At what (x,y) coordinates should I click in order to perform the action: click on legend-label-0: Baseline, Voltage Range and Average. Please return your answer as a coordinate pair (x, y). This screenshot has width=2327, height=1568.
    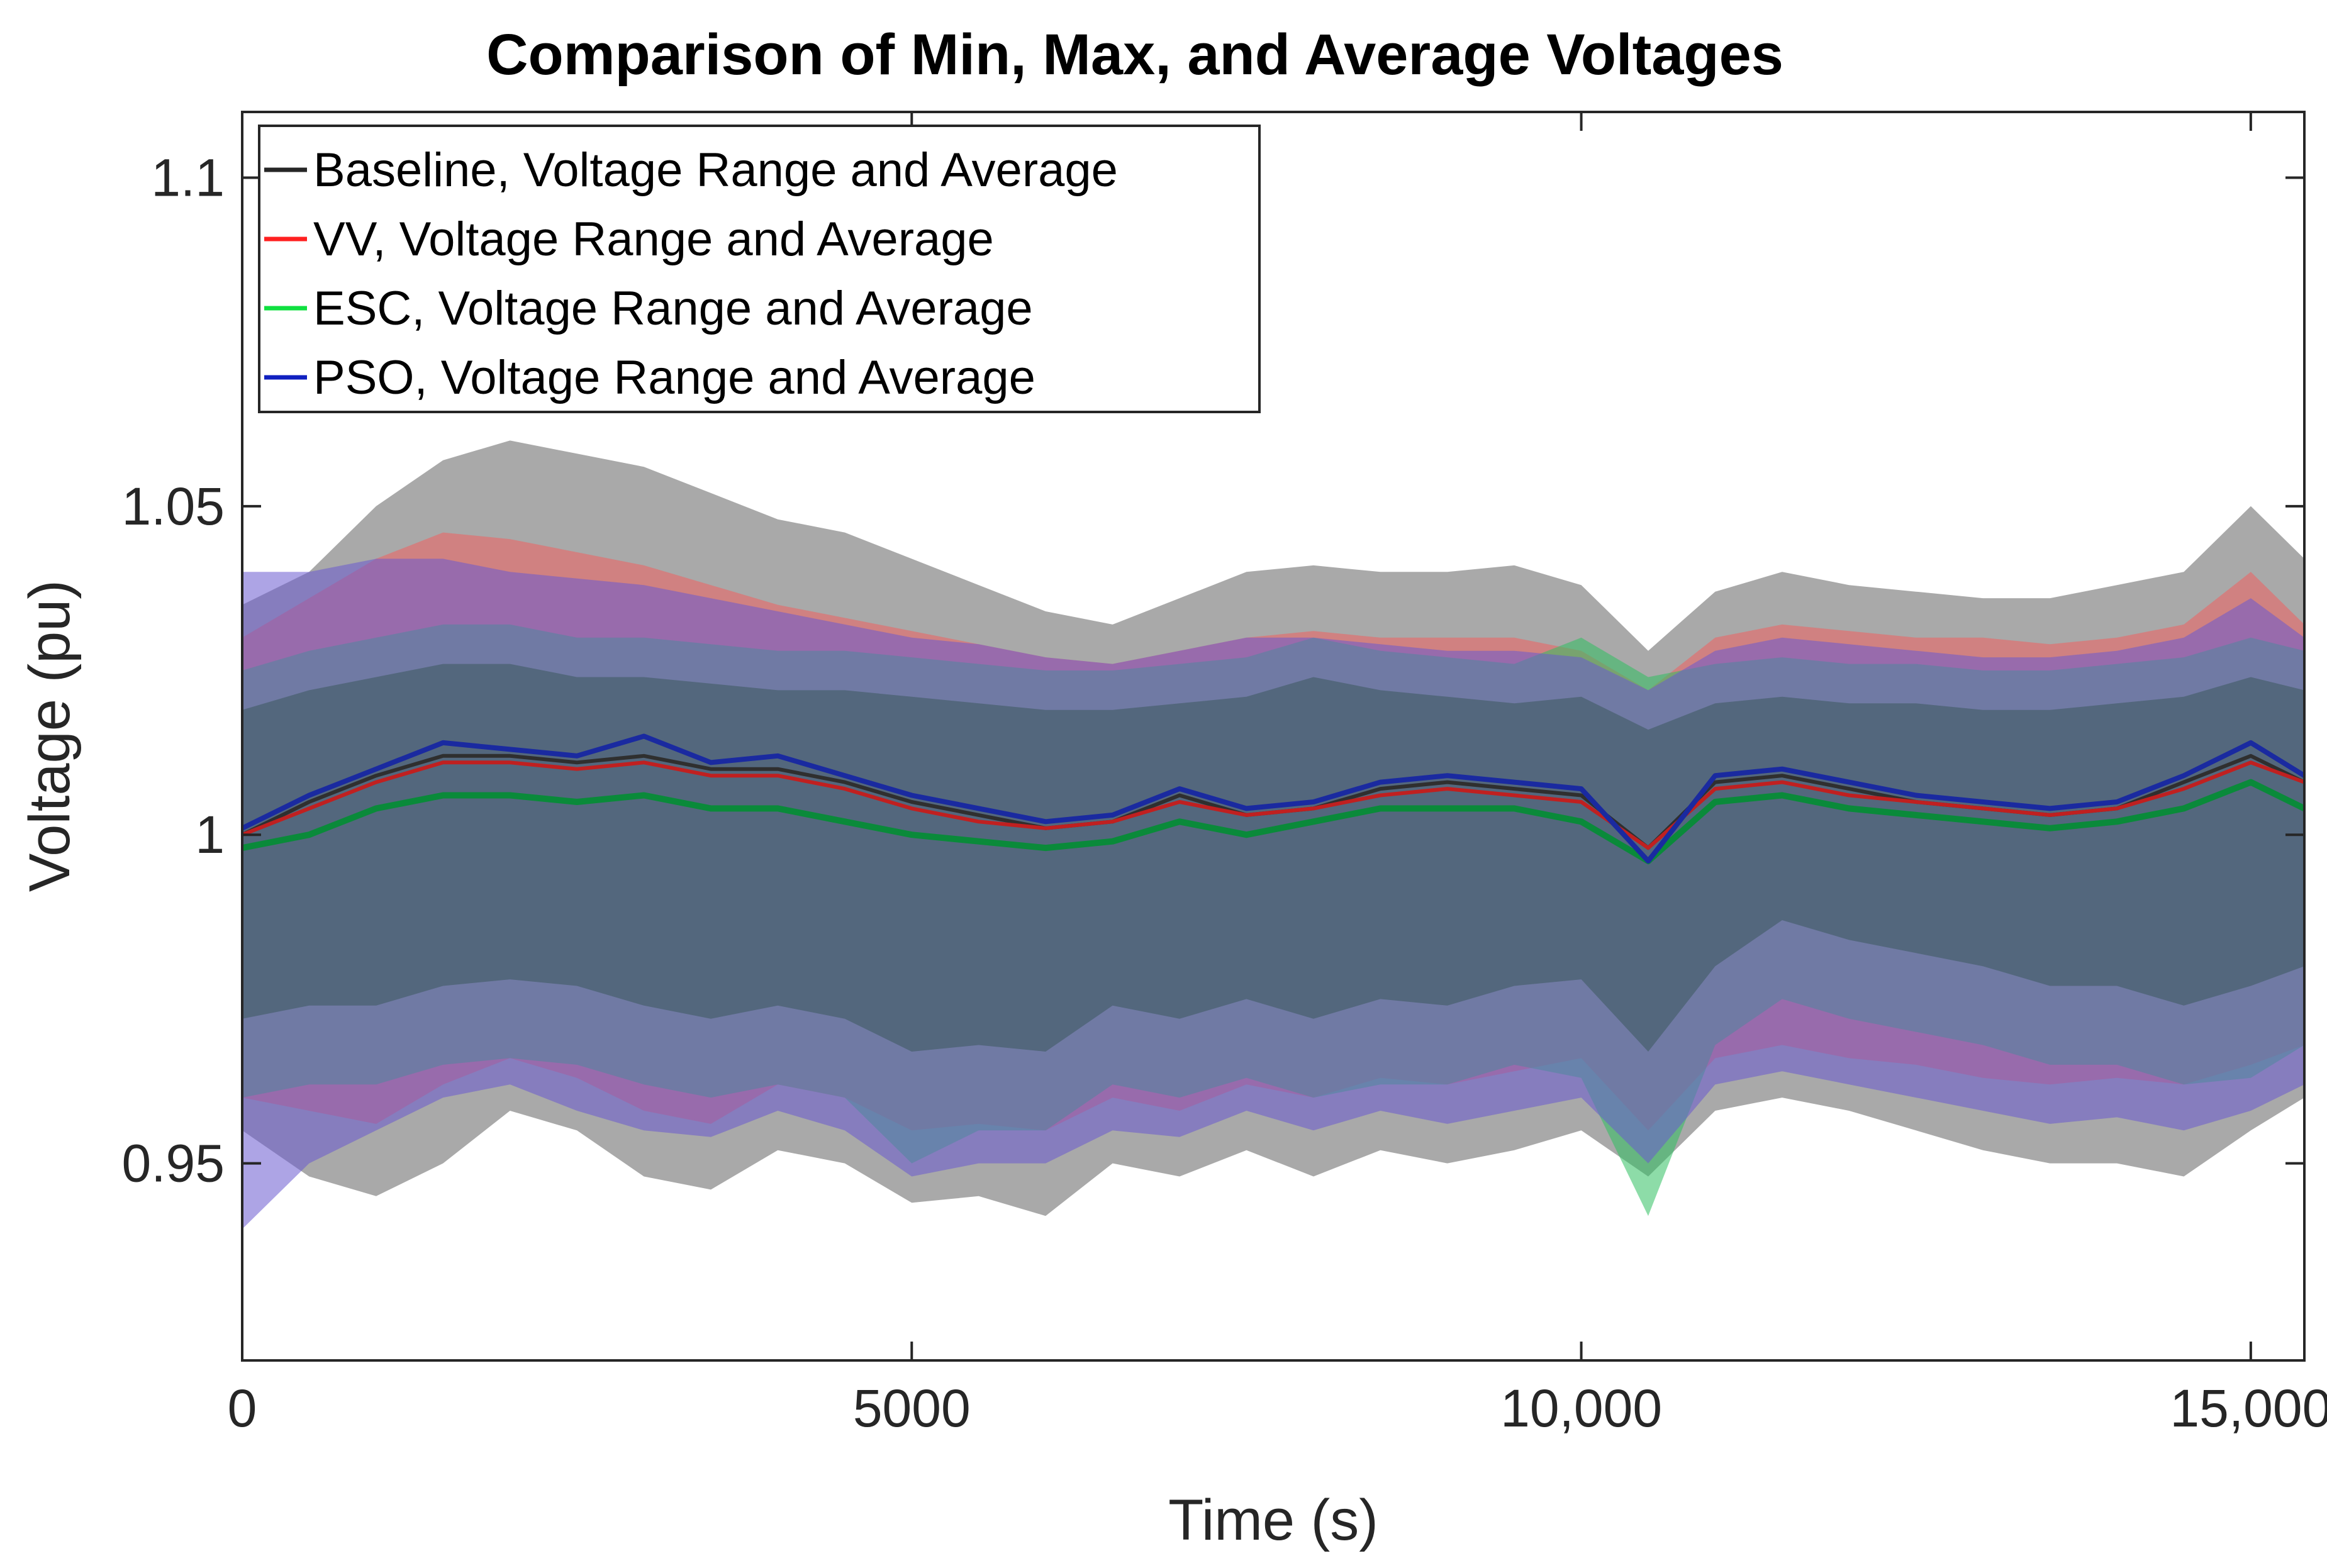
    Looking at the image, I should click on (716, 170).